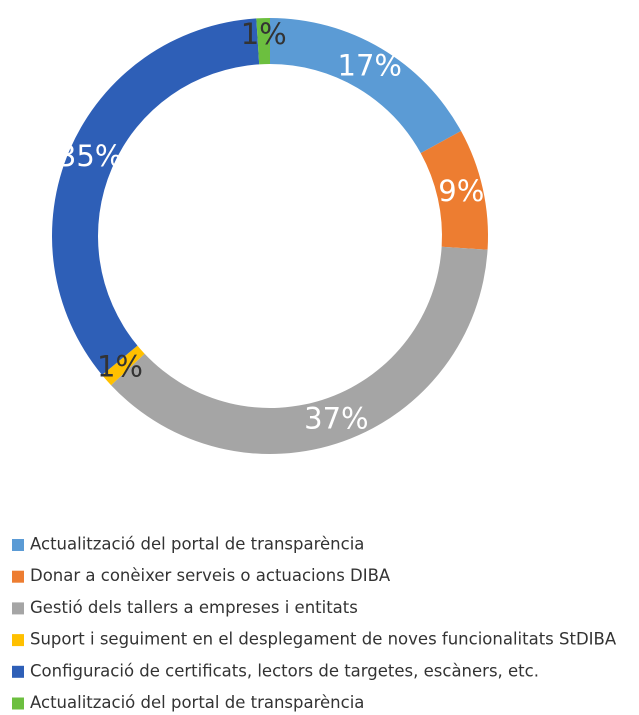  What do you see at coordinates (336, 418) in the screenshot?
I see `data-label: 37%` at bounding box center [336, 418].